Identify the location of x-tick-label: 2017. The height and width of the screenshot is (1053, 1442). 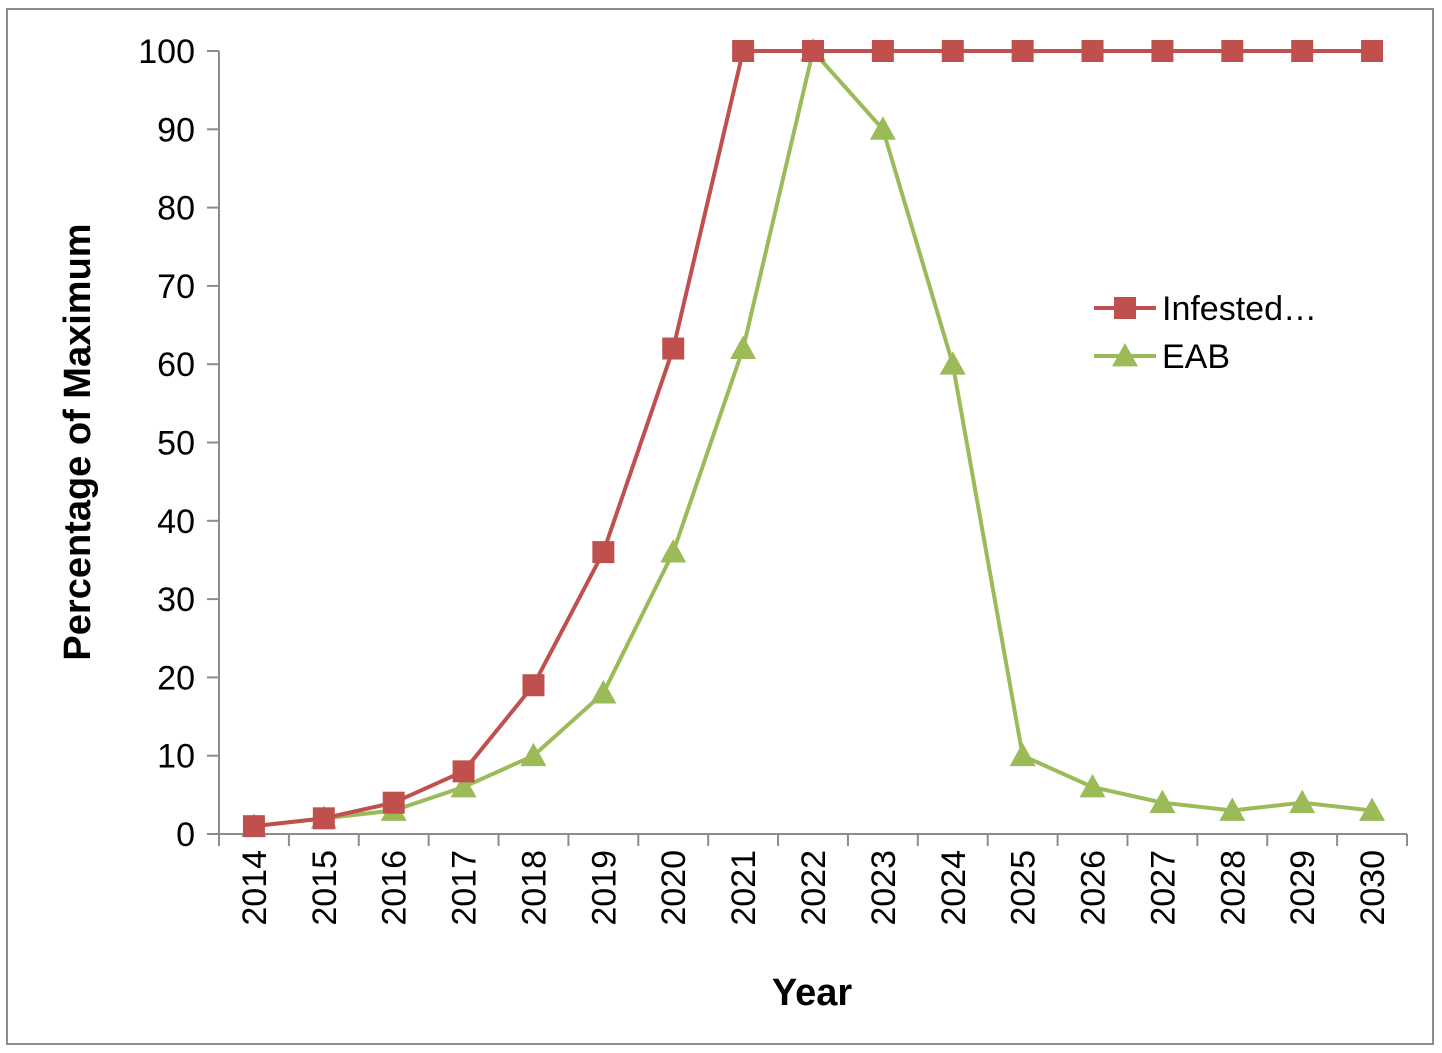
(465, 888).